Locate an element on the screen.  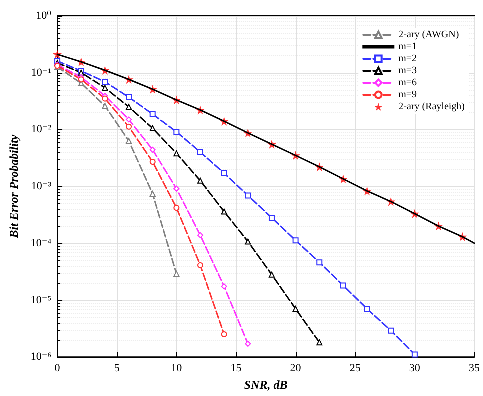
legend-label: 2-ary (AWGN) is located at coordinates (429, 35).